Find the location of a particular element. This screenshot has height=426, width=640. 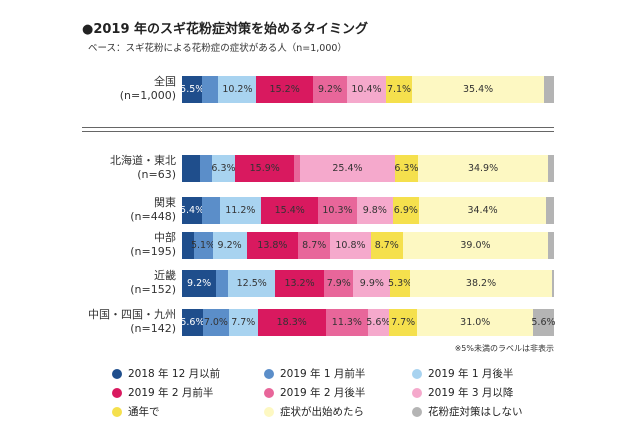

data-label: 10.3% is located at coordinates (337, 210).